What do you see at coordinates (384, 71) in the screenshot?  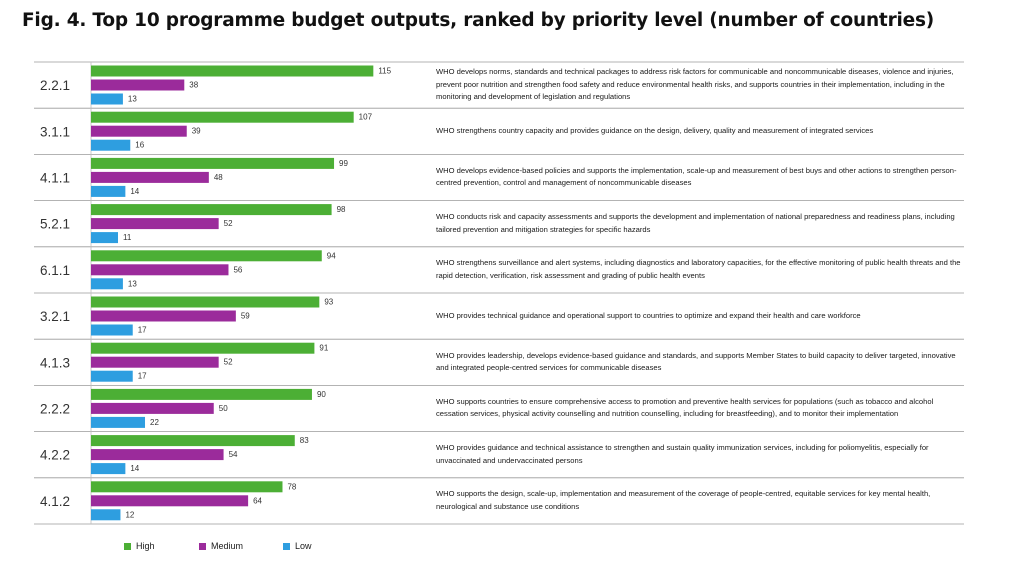 I see `data-label: 115` at bounding box center [384, 71].